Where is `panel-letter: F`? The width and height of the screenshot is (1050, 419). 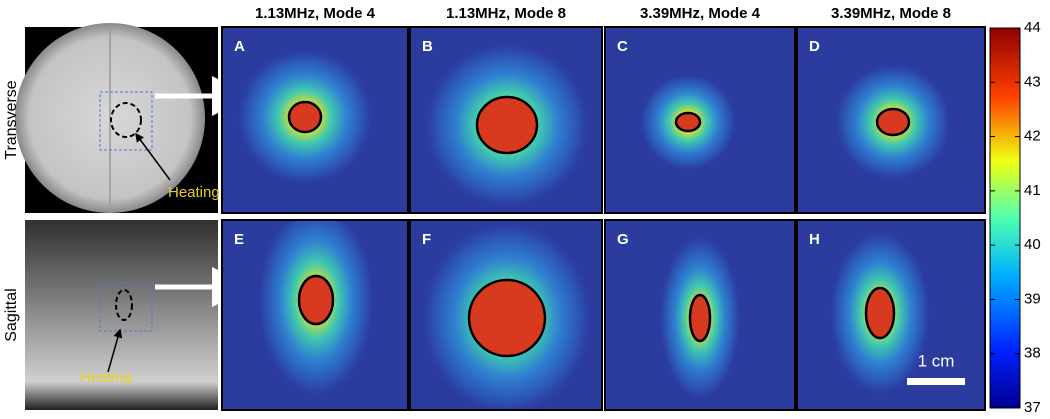
panel-letter: F is located at coordinates (426, 239).